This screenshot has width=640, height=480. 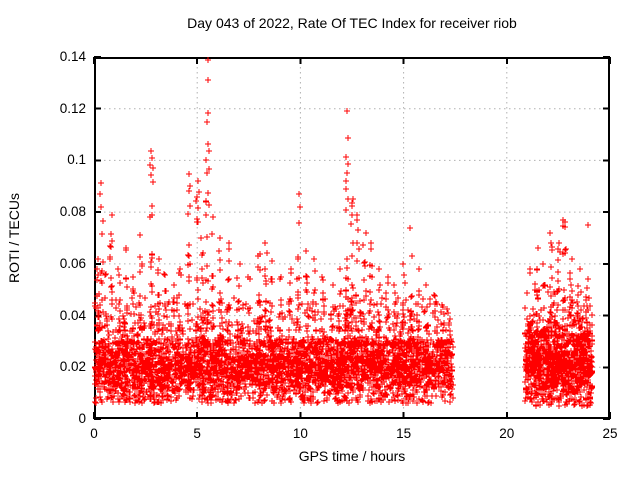 I want to click on y-tick-label: 0.14, so click(x=72, y=56).